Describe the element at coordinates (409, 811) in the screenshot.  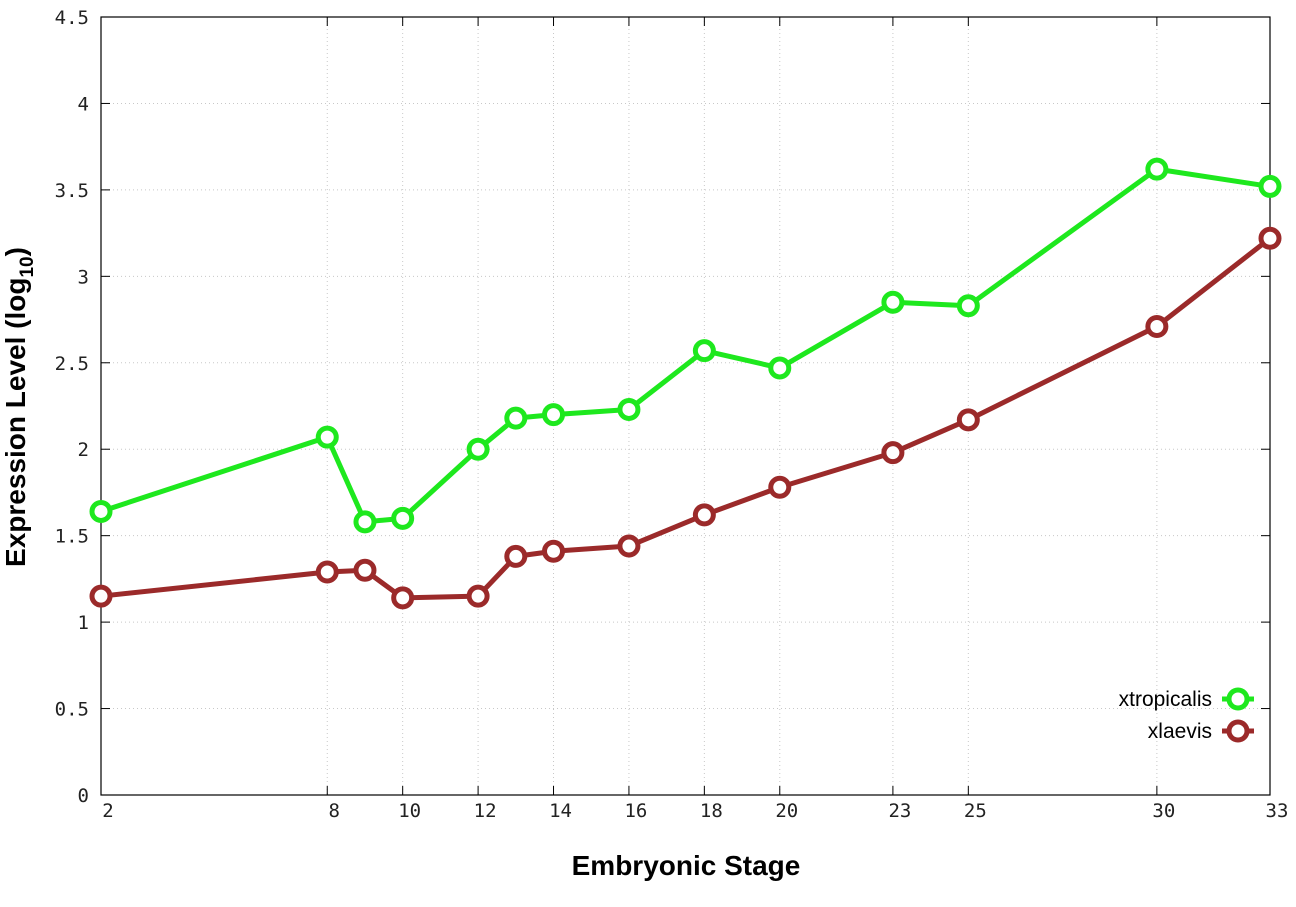
I see `x-tick-label: 10` at that location.